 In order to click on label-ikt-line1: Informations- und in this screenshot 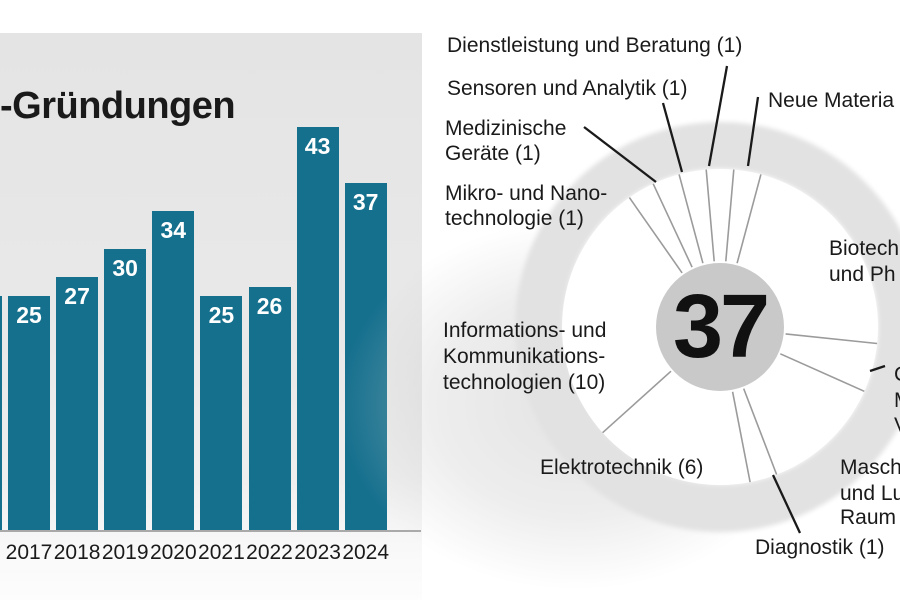, I will do `click(525, 330)`.